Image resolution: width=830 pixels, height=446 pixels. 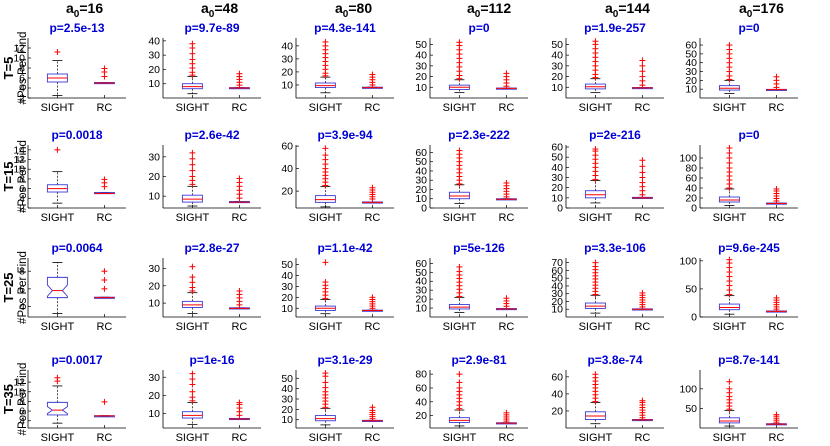 I want to click on p-value-label: p=3.8e-74, so click(x=614, y=360).